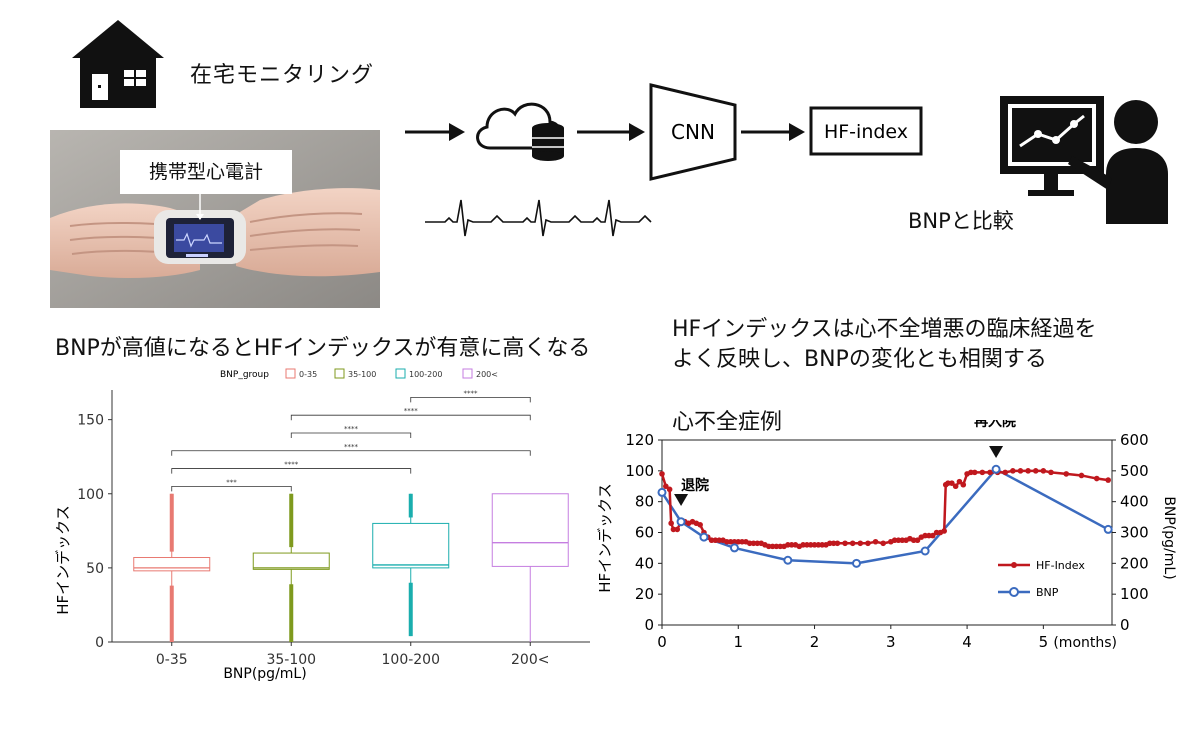 The image size is (1200, 734). I want to click on line-right-y-label: BNP(pg/mL), so click(1169, 537).